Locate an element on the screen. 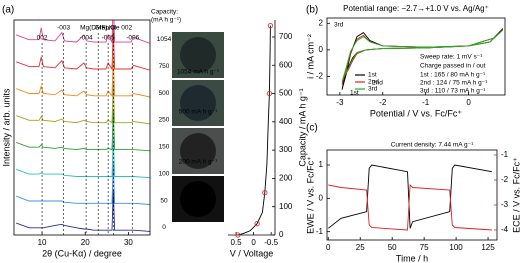 This screenshot has height=263, width=522. annotation: 2nd : 124 / 75 mA h g⁻¹ is located at coordinates (454, 83).